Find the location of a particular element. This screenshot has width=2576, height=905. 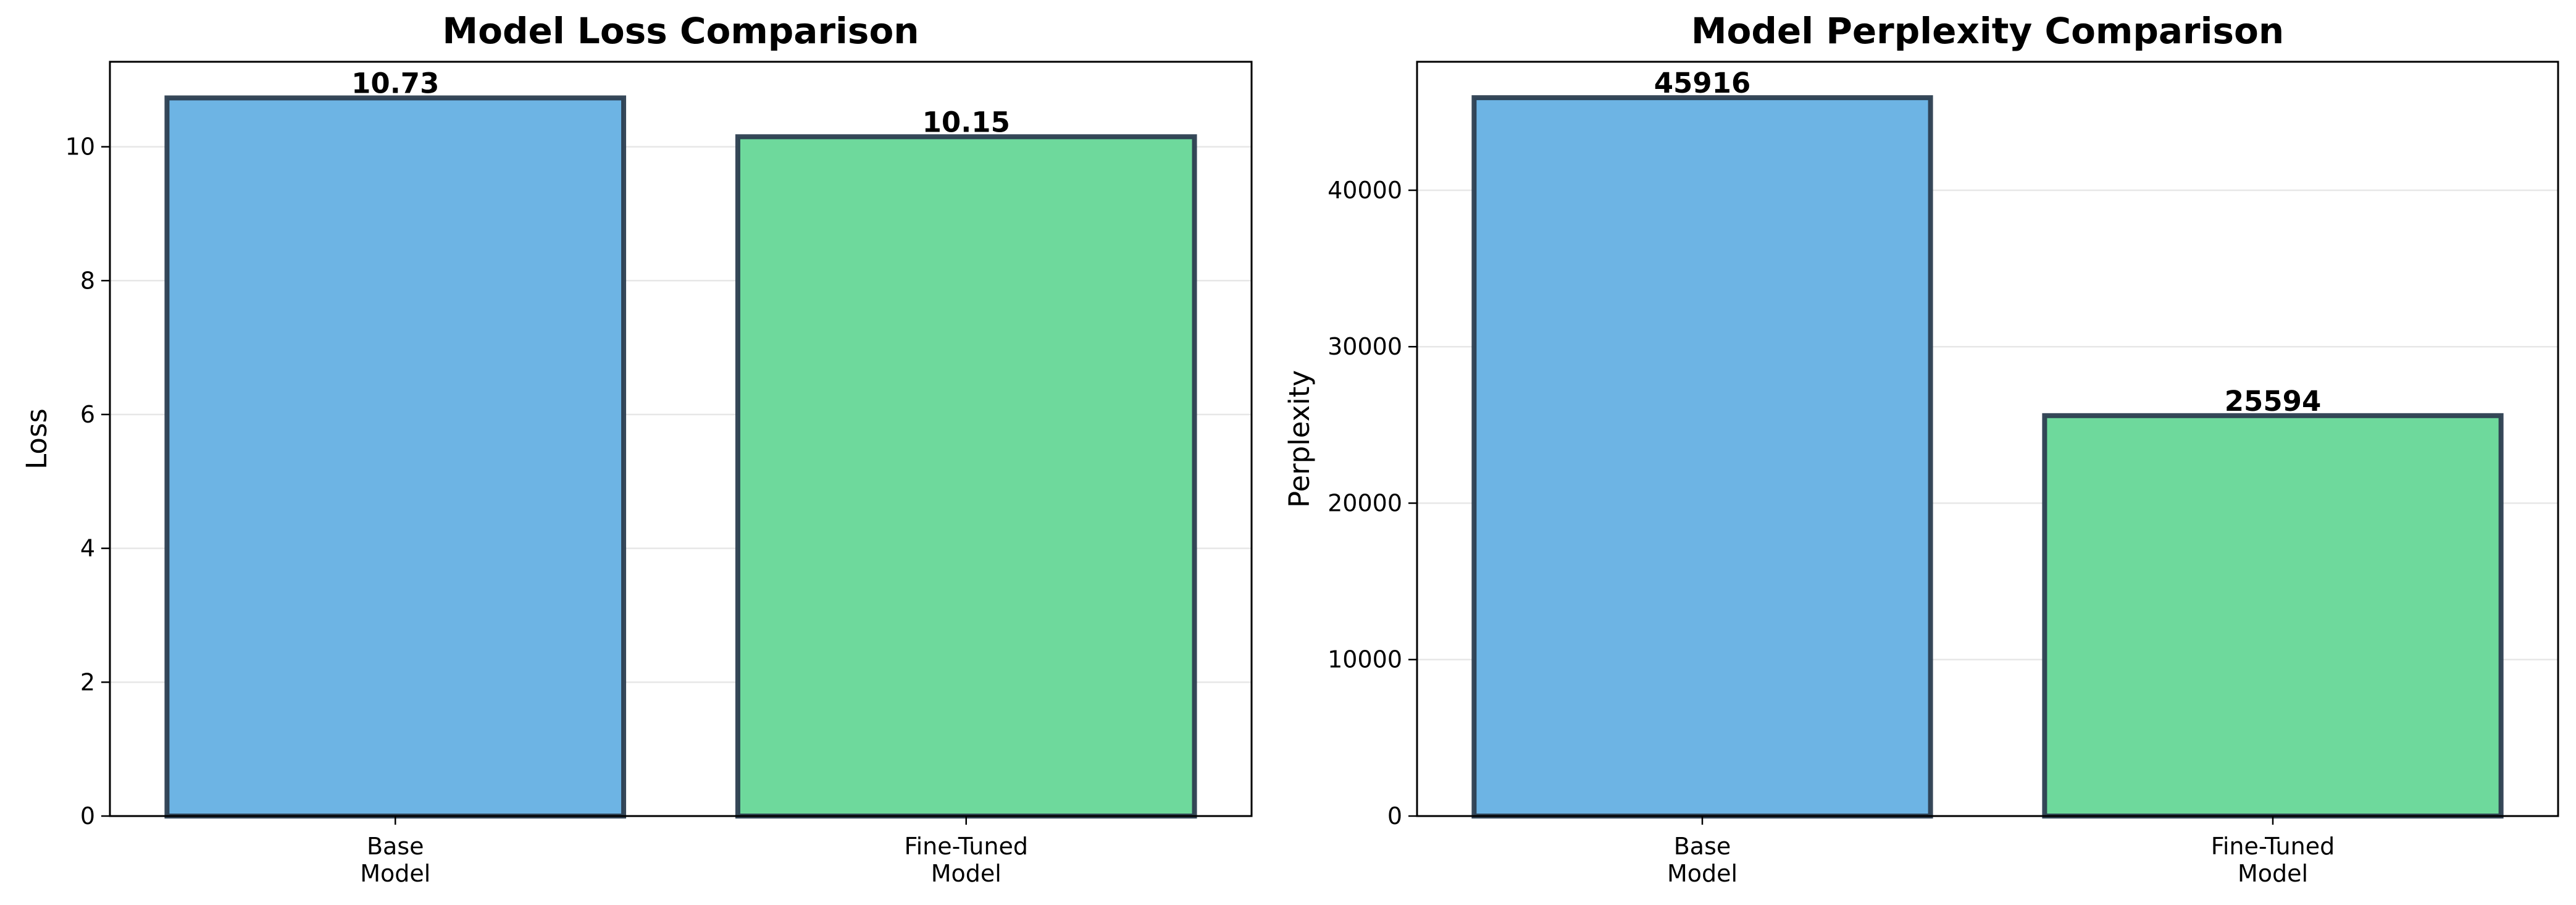

loss-ytick-label-1: 2 is located at coordinates (87, 682).